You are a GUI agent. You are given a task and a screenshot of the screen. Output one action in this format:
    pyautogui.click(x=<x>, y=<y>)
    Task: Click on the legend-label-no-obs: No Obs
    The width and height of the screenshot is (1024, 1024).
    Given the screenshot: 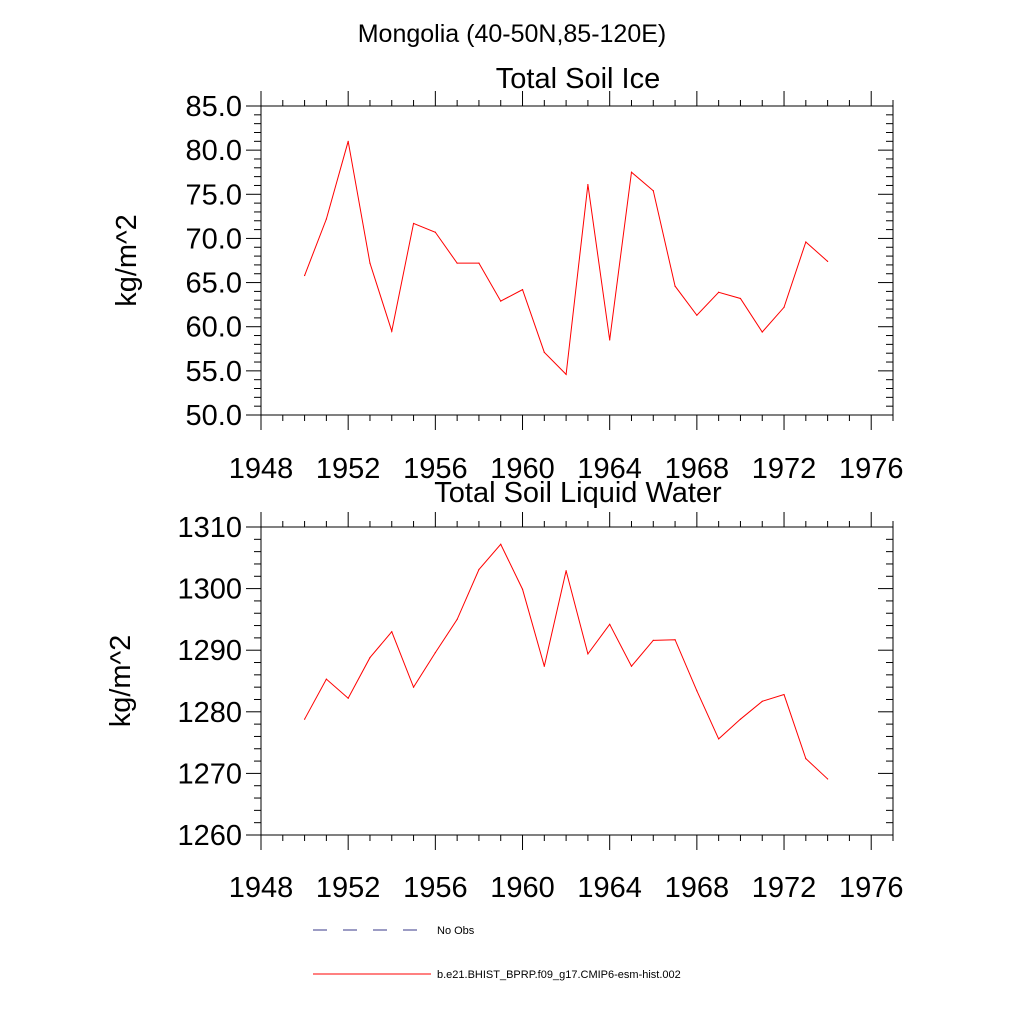 What is the action you would take?
    pyautogui.click(x=456, y=931)
    